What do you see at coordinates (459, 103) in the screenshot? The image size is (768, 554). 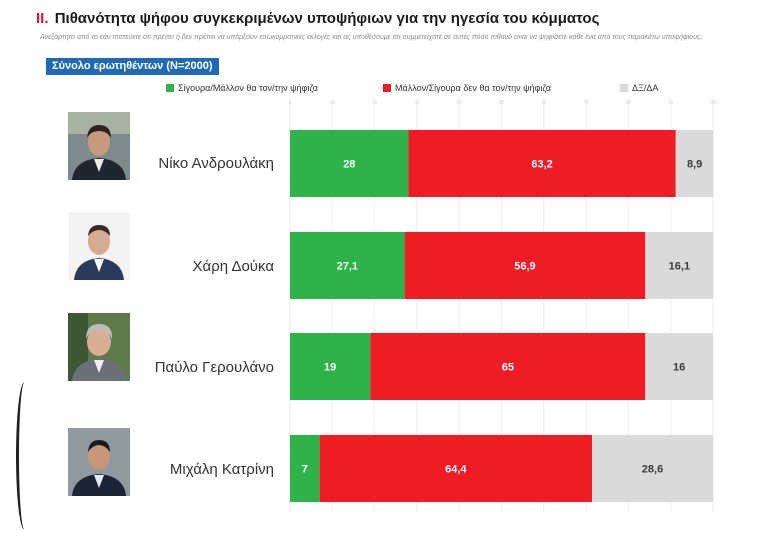 I see `x-tick-label: 40` at bounding box center [459, 103].